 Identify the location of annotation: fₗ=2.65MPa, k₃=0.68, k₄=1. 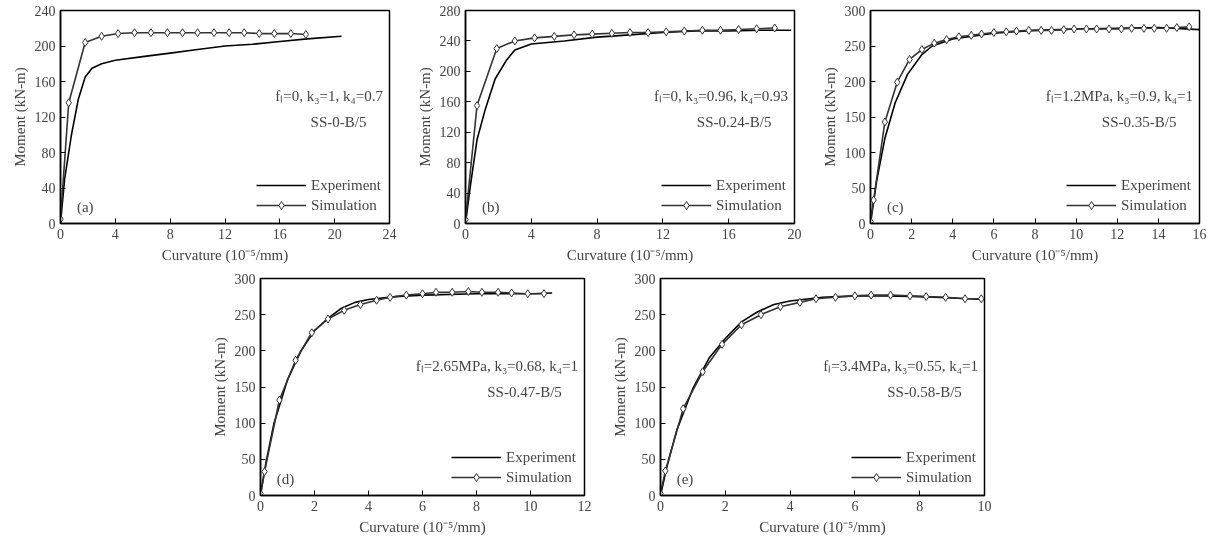
(497, 365).